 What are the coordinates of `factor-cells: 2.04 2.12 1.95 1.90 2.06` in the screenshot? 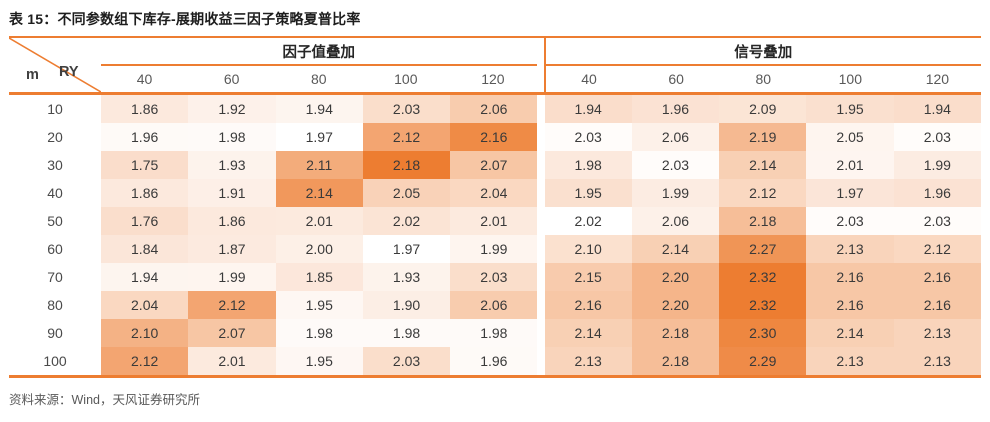 It's located at (319, 305).